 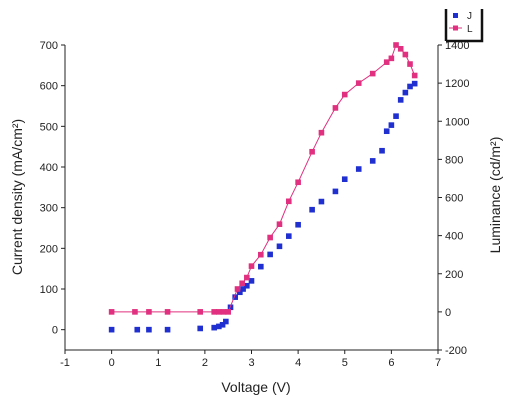 What do you see at coordinates (454, 275) in the screenshot?
I see `y2-tick-label: 200` at bounding box center [454, 275].